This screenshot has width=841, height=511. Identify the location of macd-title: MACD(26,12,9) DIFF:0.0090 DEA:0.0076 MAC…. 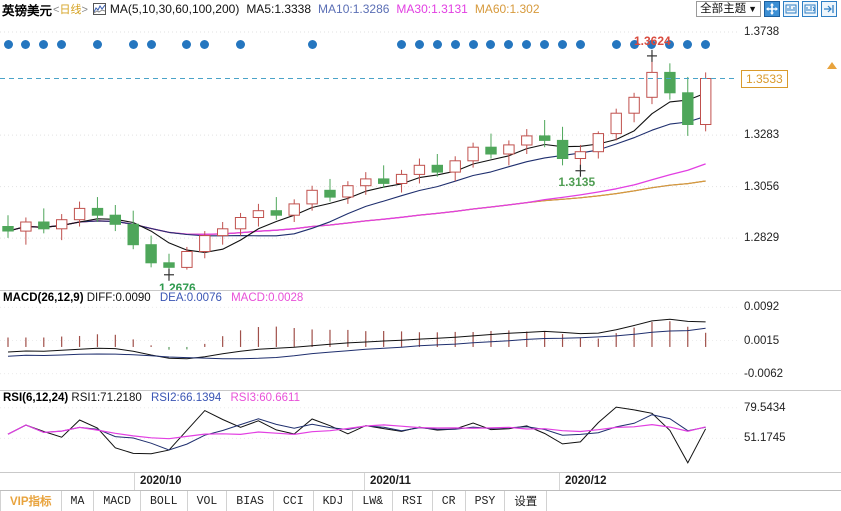
(156, 298).